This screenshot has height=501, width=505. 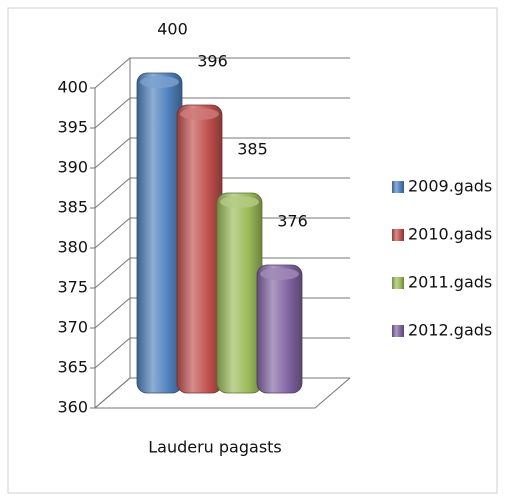 What do you see at coordinates (450, 234) in the screenshot?
I see `legend-label: 2010.gads` at bounding box center [450, 234].